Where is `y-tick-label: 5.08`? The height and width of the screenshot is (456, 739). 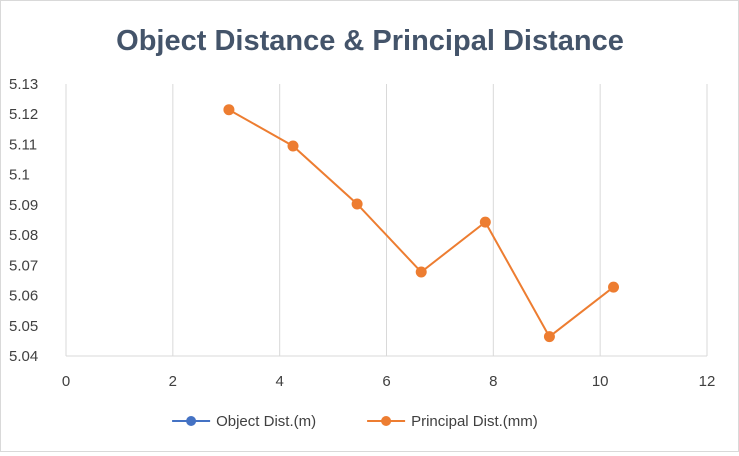
y-tick-label: 5.08 is located at coordinates (23, 235).